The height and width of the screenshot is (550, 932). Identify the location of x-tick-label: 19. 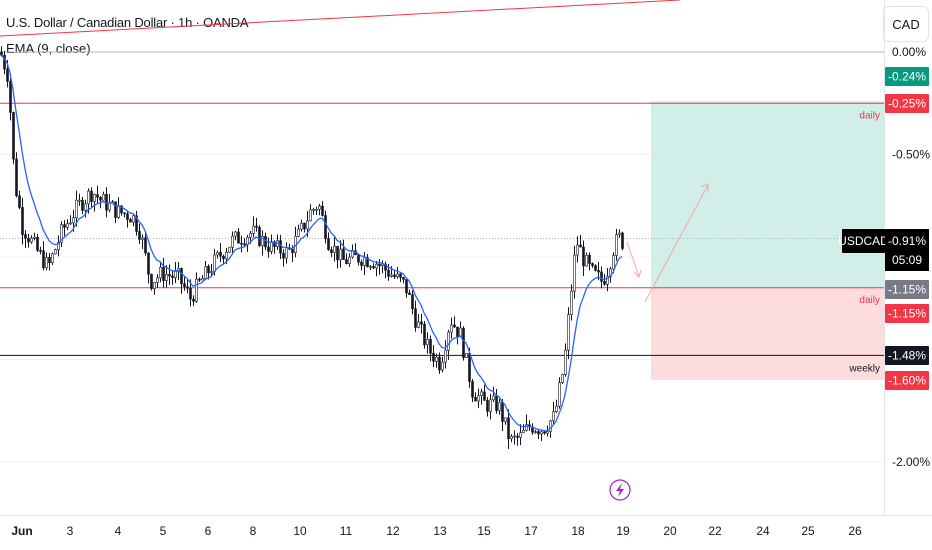
(623, 531).